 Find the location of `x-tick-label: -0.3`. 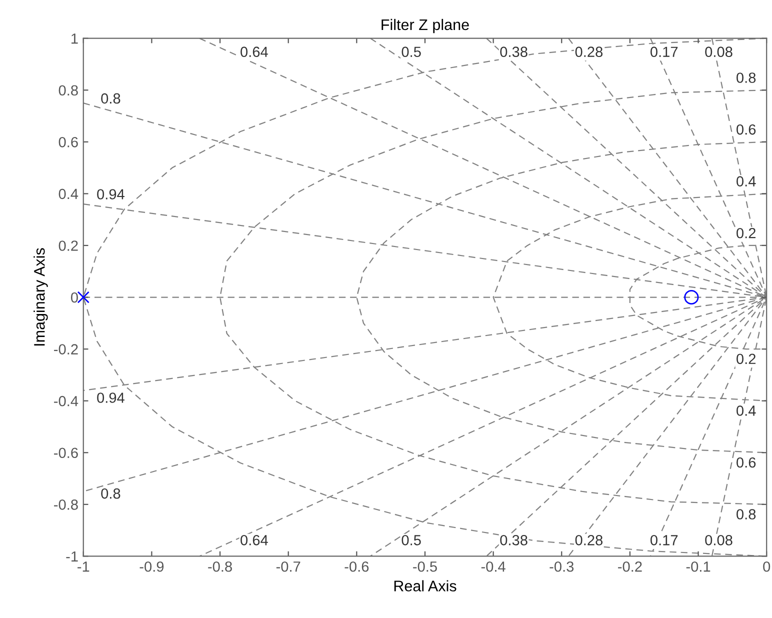

x-tick-label: -0.3 is located at coordinates (562, 566).